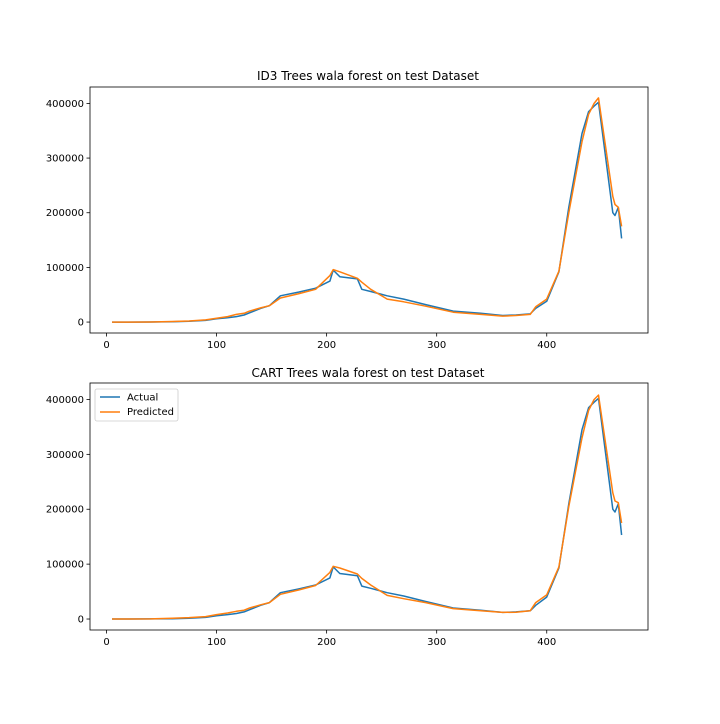 The width and height of the screenshot is (720, 724). What do you see at coordinates (142, 398) in the screenshot?
I see `legend-label-actual: Actual` at bounding box center [142, 398].